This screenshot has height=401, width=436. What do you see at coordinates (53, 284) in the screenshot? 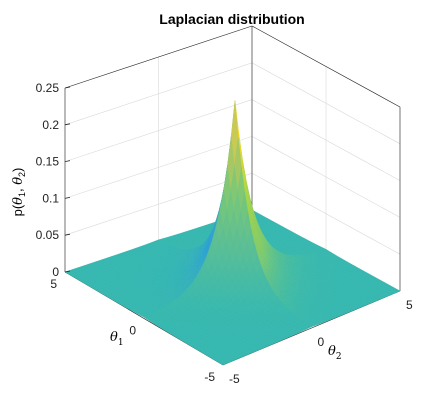
I see `x-tick-label: 5` at bounding box center [53, 284].